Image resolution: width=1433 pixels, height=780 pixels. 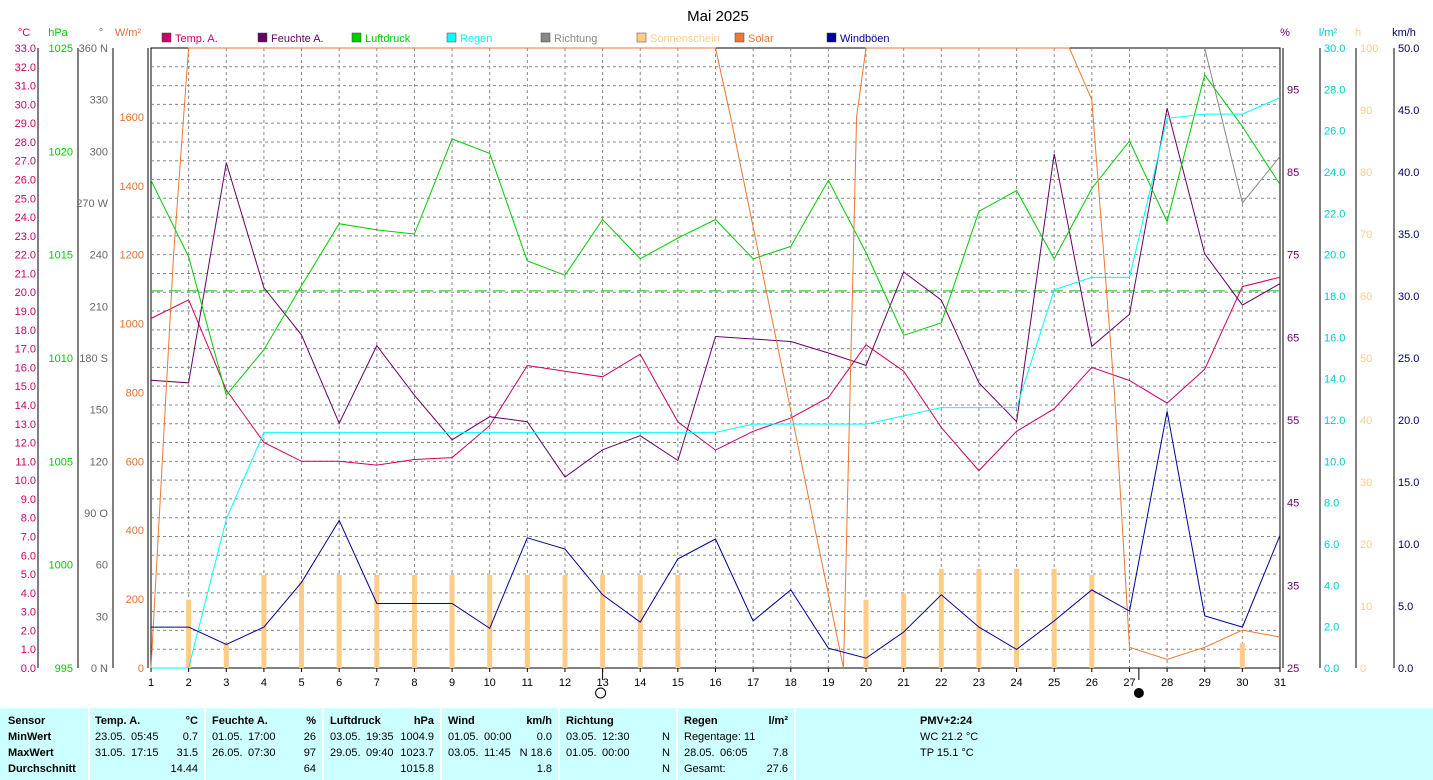 I want to click on temp-tick-label: 0.0, so click(x=28, y=669).